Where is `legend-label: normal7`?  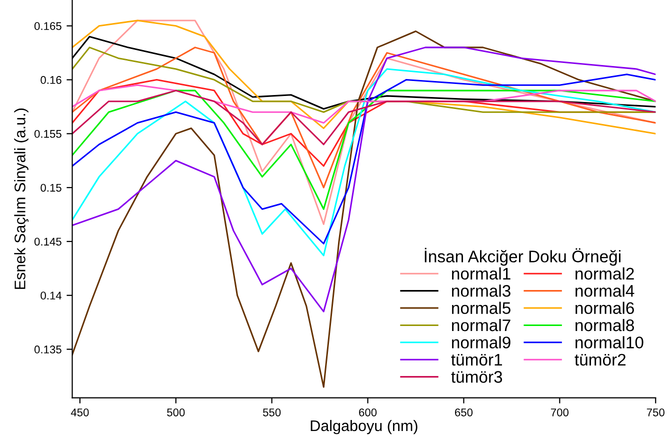 legend-label: normal7 is located at coordinates (481, 325).